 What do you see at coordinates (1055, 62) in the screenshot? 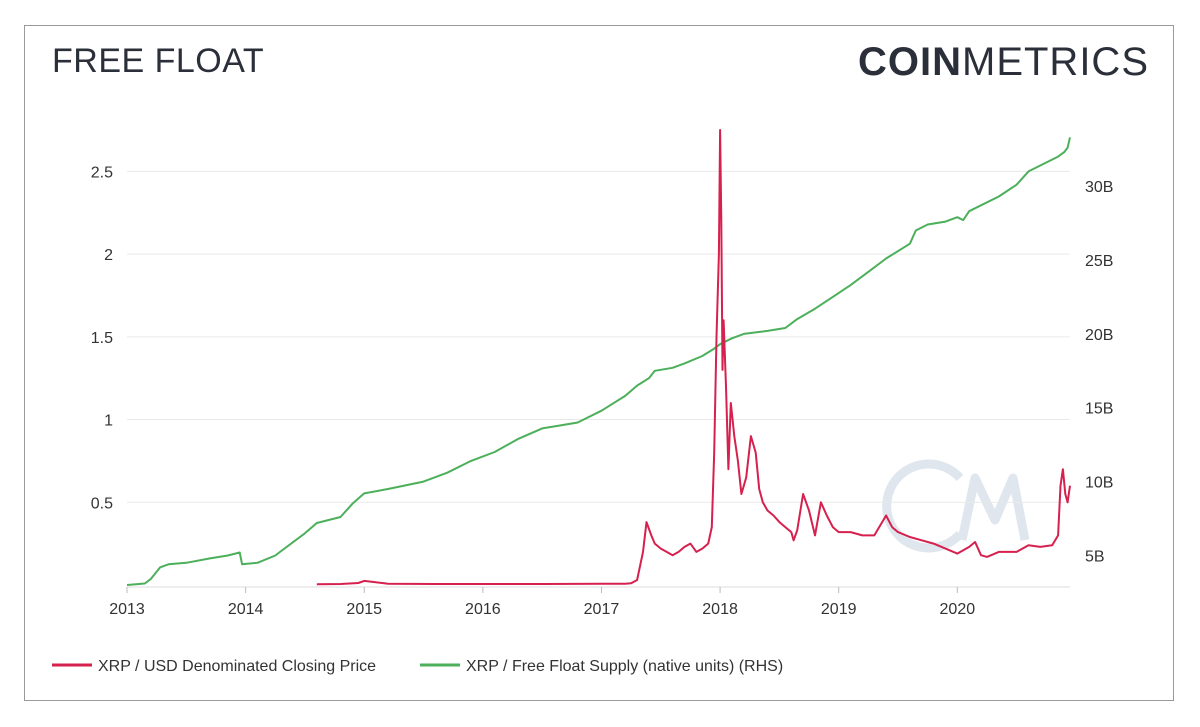
I see `logo-light-text: METRICS` at bounding box center [1055, 62].